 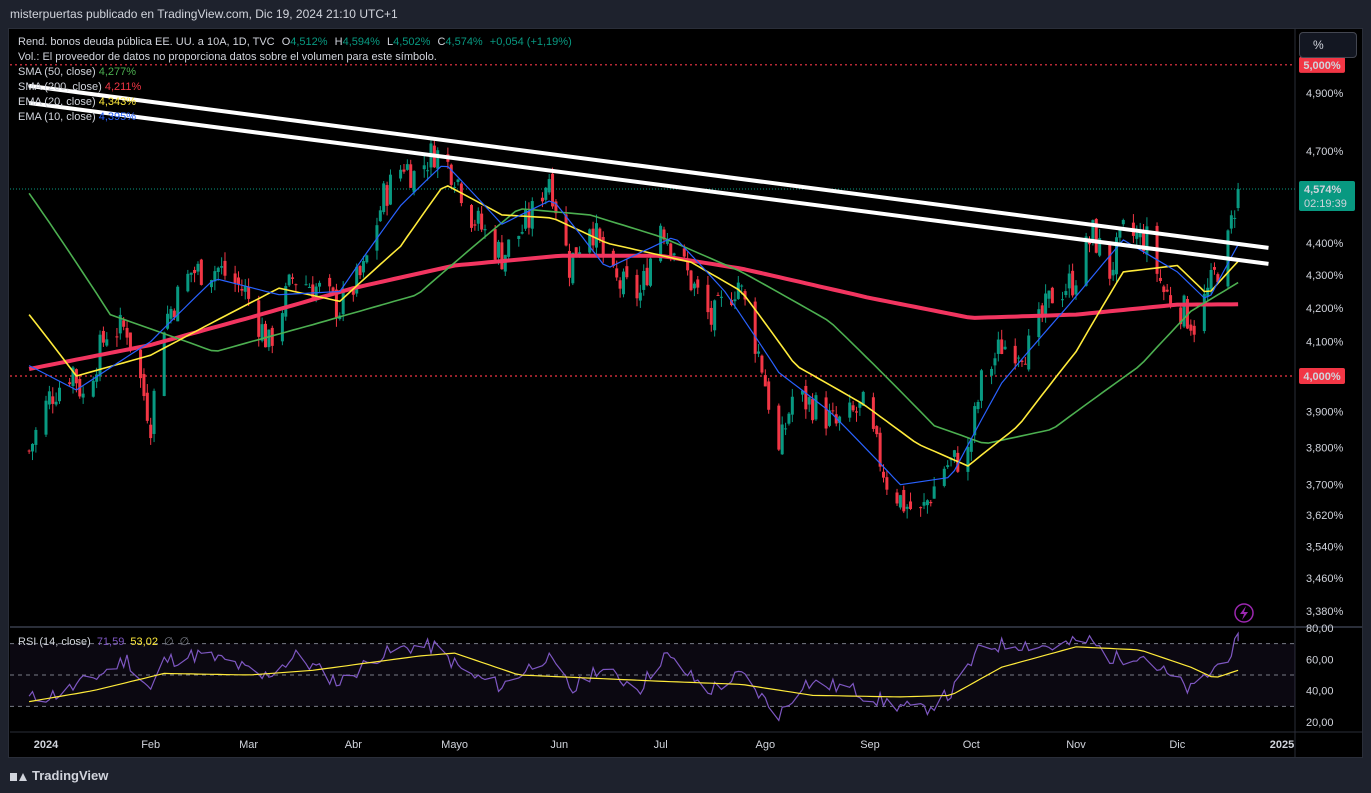 What do you see at coordinates (1244, 613) in the screenshot?
I see `flash-alert-icon` at bounding box center [1244, 613].